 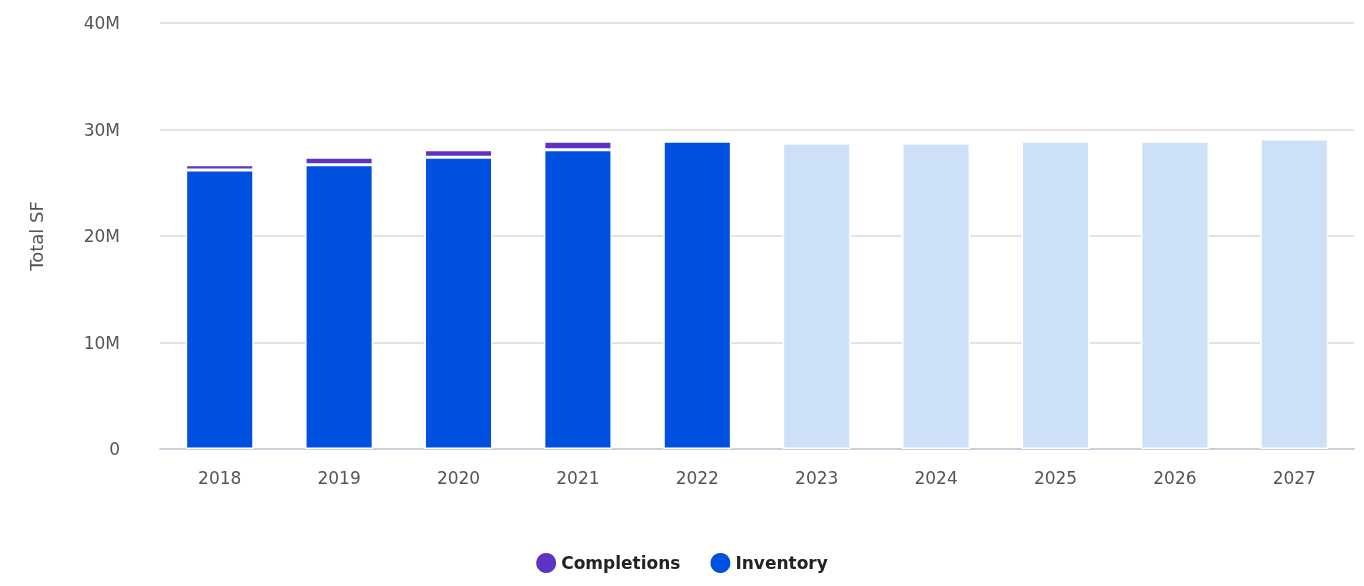 What do you see at coordinates (781, 563) in the screenshot?
I see `legend-label: Inventory` at bounding box center [781, 563].